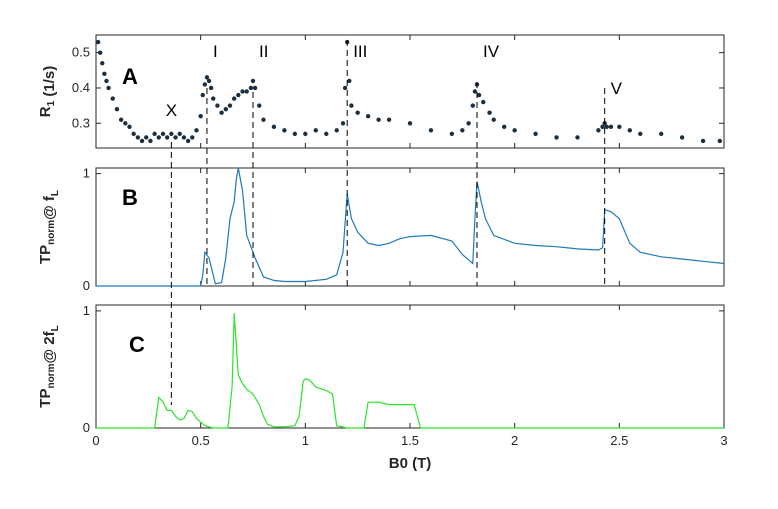 This screenshot has height=509, width=778. What do you see at coordinates (723, 440) in the screenshot?
I see `xtick-label: 3` at bounding box center [723, 440].